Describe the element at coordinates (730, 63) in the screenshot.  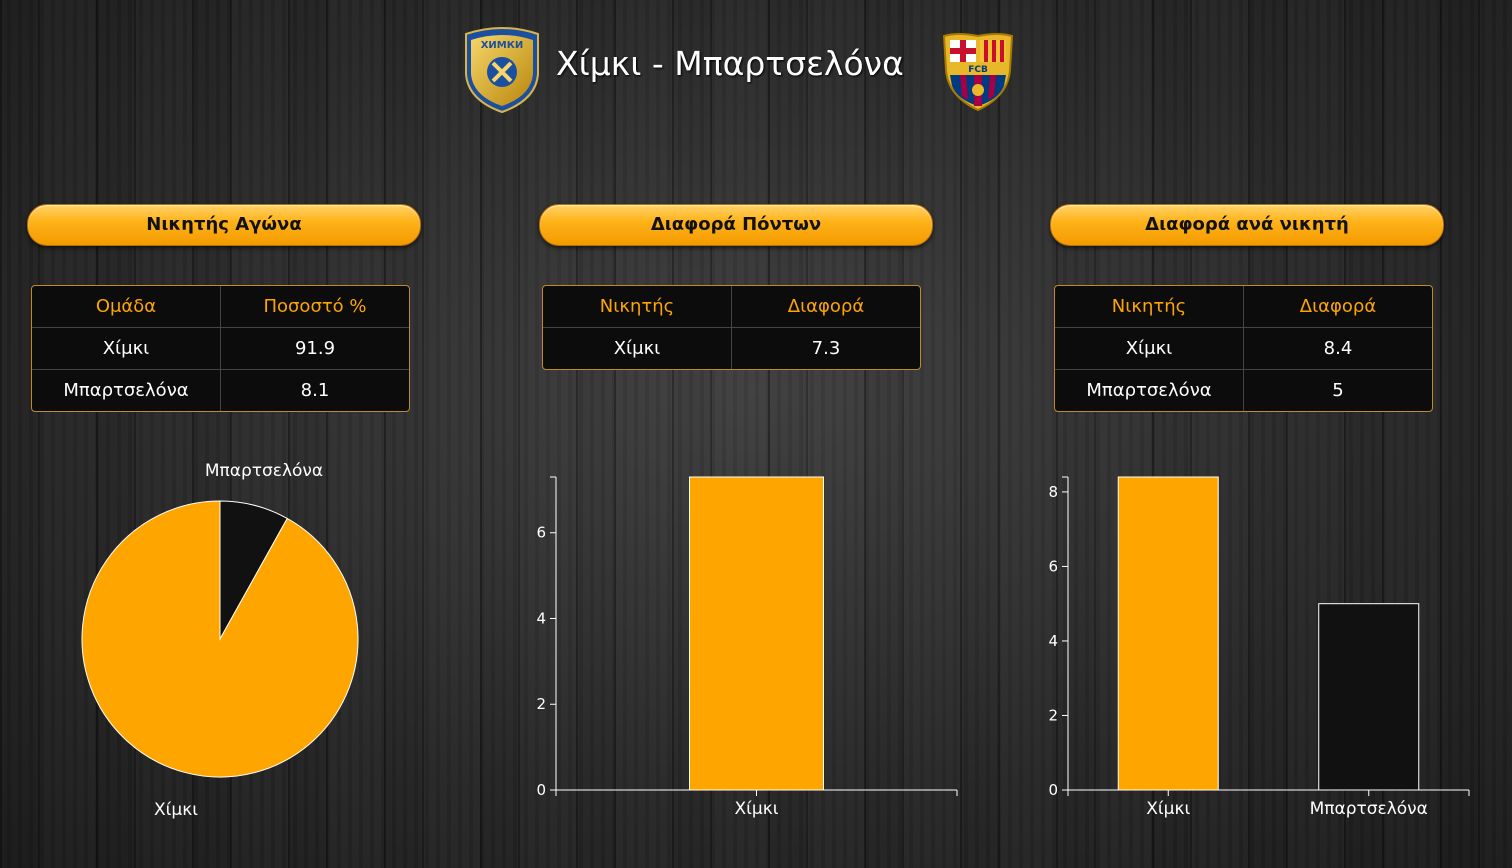
I see `match-title: Χίμκι - Μπαρτσελόνα` at that location.